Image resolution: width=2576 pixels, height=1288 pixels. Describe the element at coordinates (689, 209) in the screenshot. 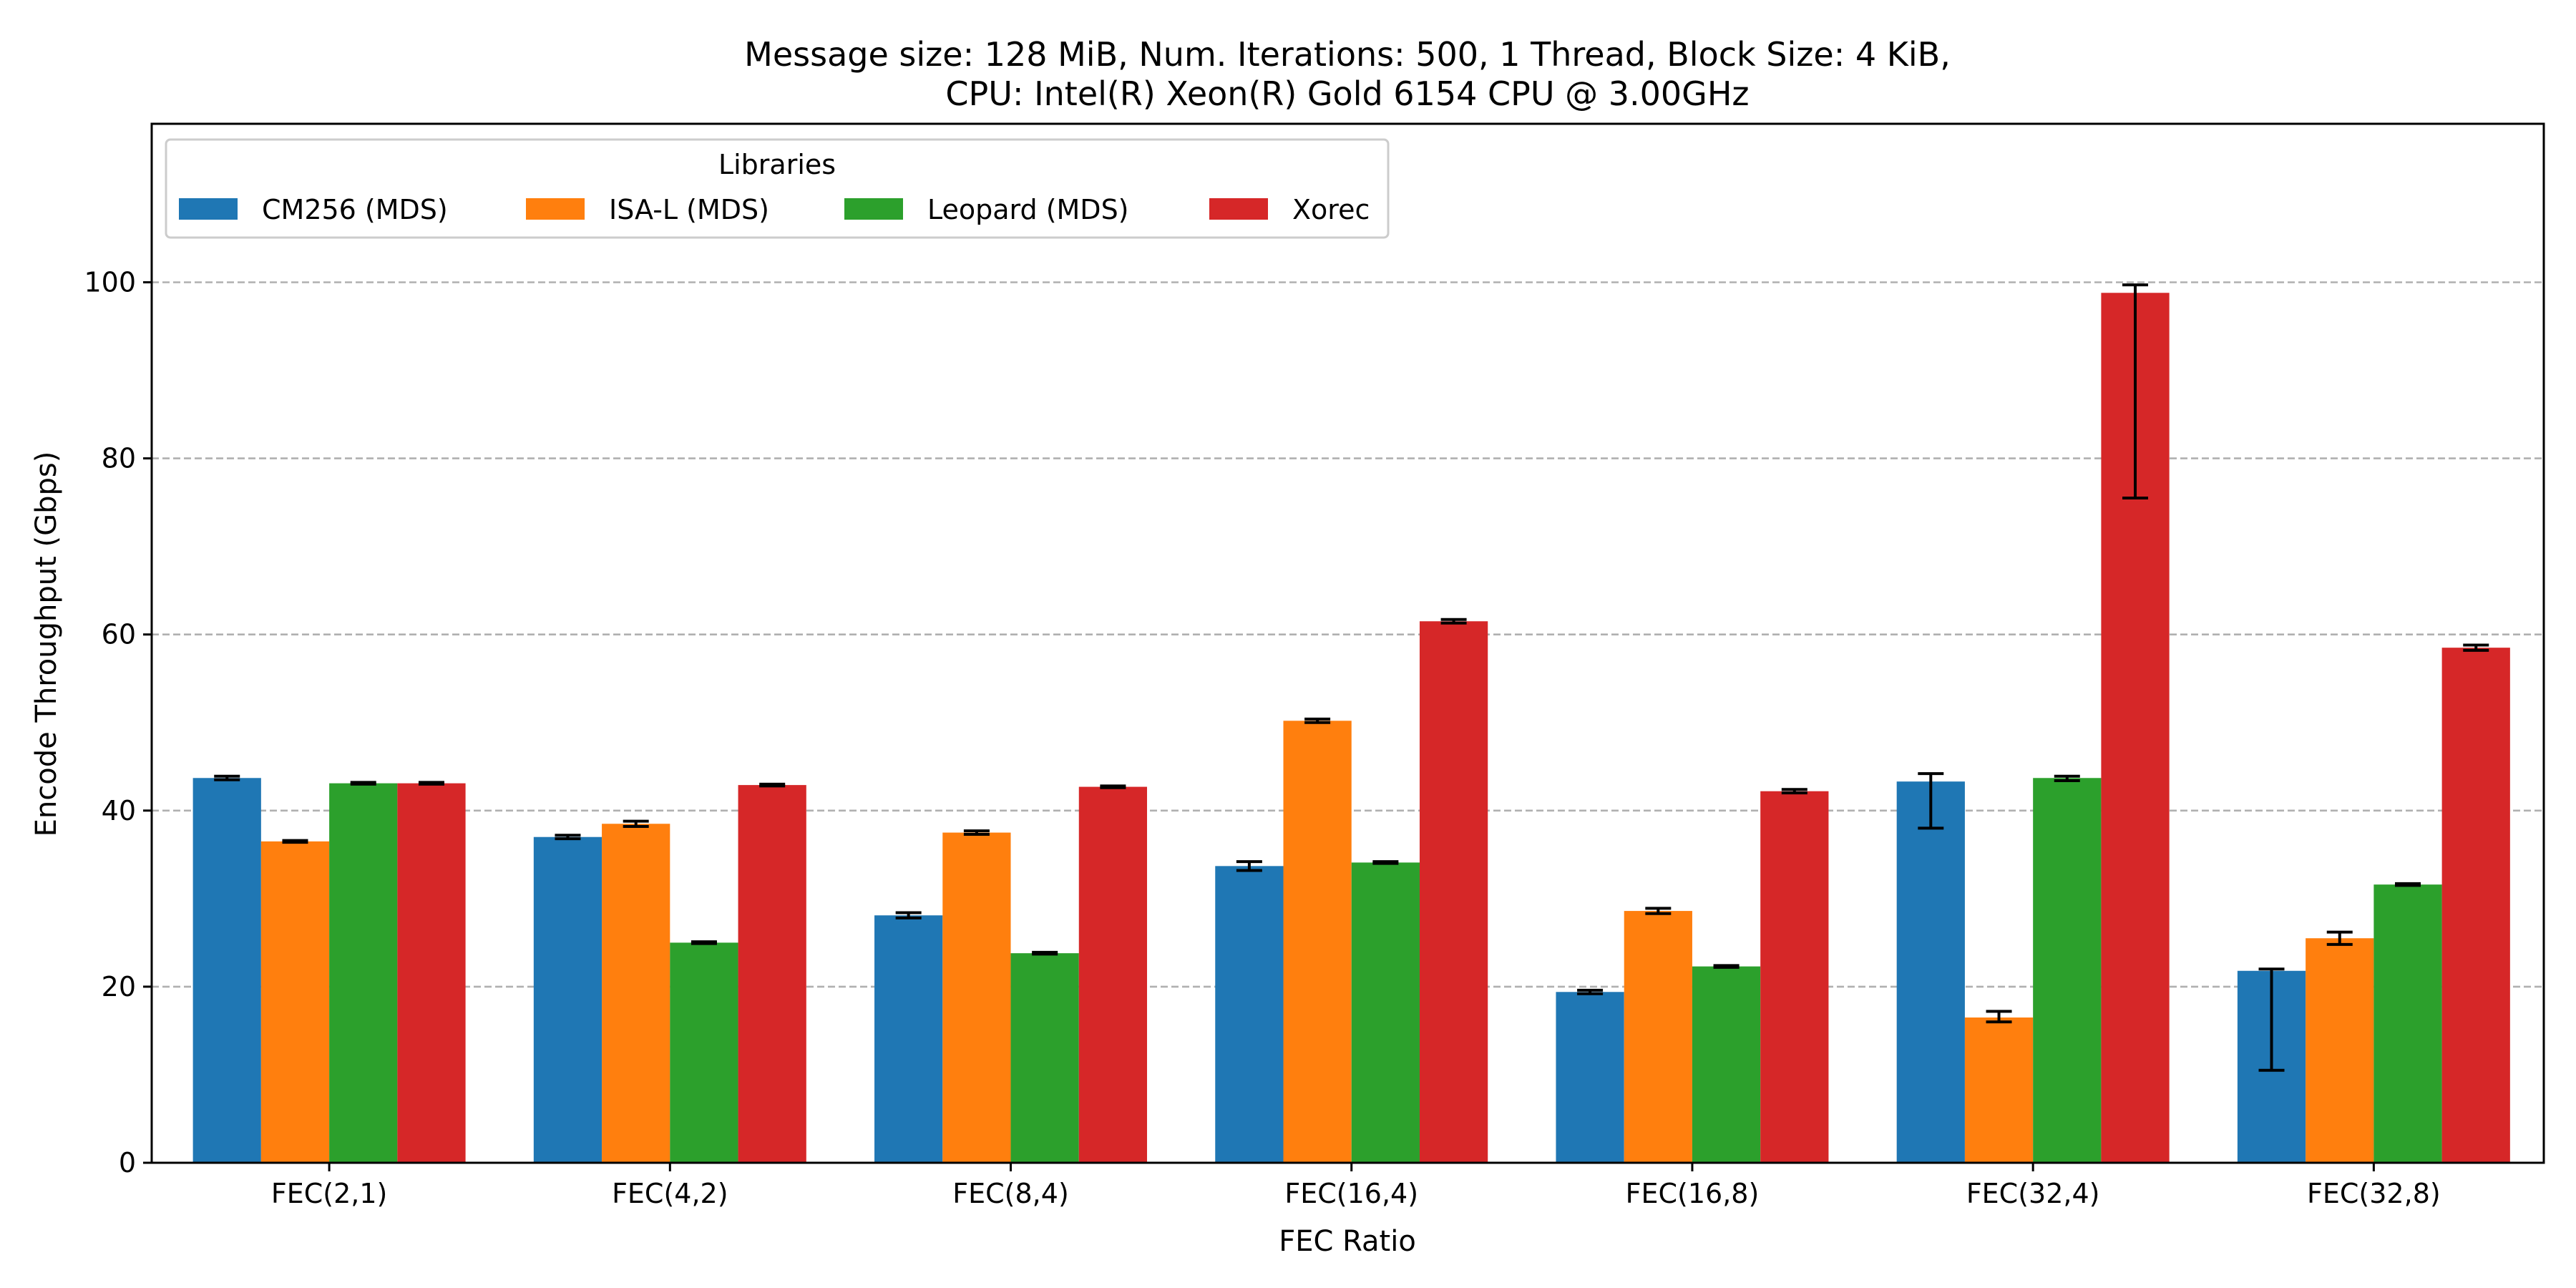

I see `legend-label: ISA-L (MDS)` at that location.